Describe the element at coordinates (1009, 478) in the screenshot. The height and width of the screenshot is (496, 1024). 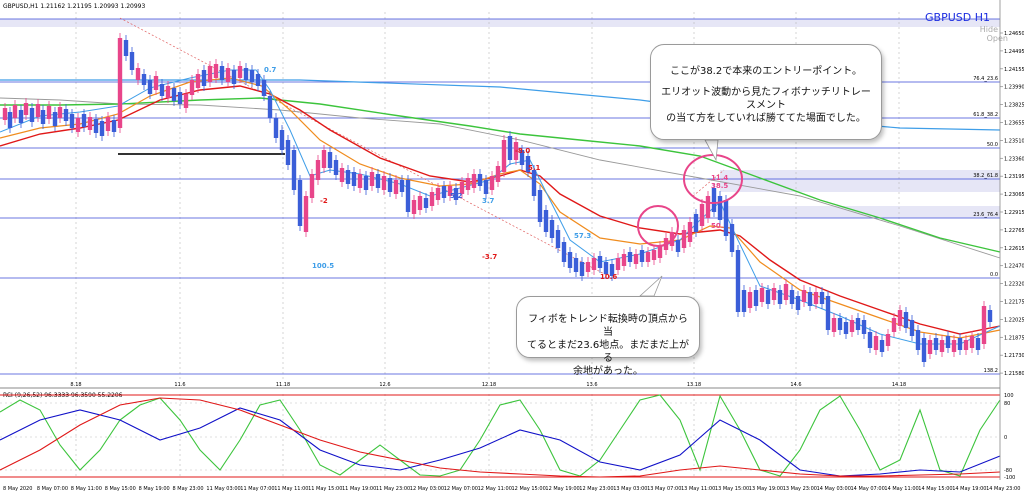
I see `rci-level-label: -100` at that location.